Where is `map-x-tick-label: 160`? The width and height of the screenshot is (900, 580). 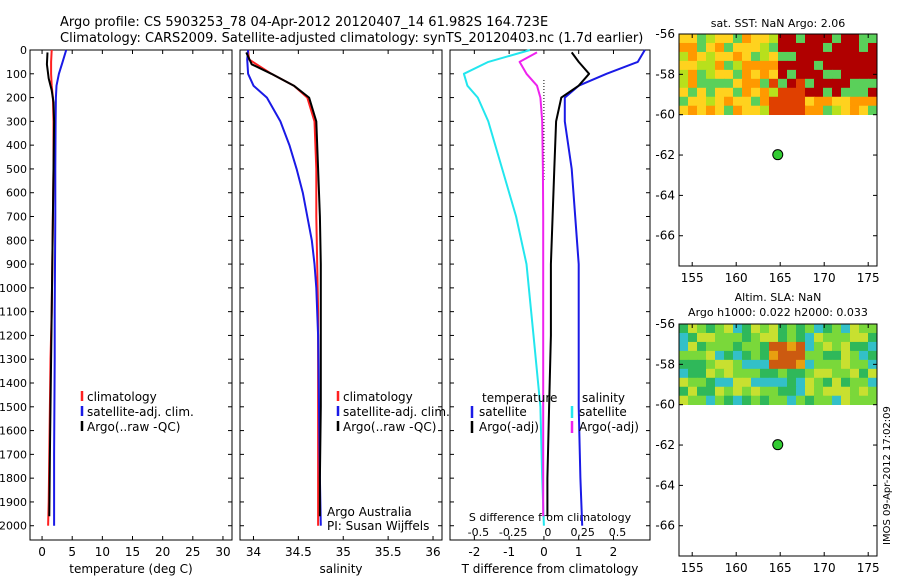 map-x-tick-label: 160 is located at coordinates (736, 278).